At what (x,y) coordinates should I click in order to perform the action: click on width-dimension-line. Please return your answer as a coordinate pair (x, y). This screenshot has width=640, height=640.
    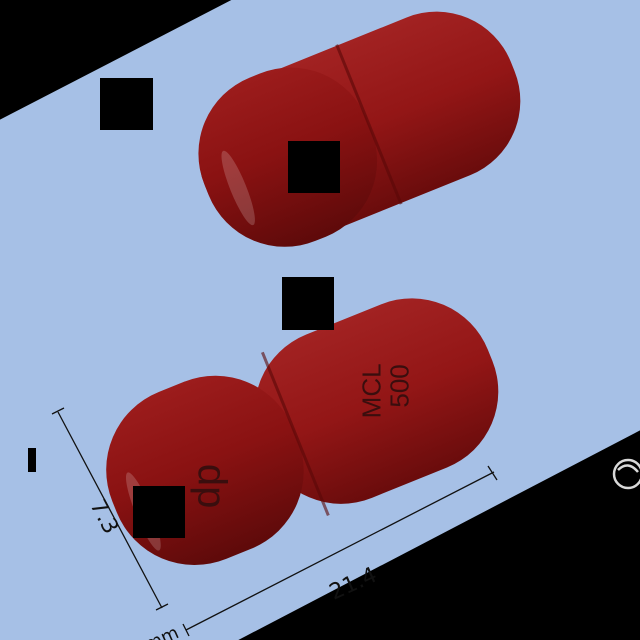
    Looking at the image, I should click on (110, 510).